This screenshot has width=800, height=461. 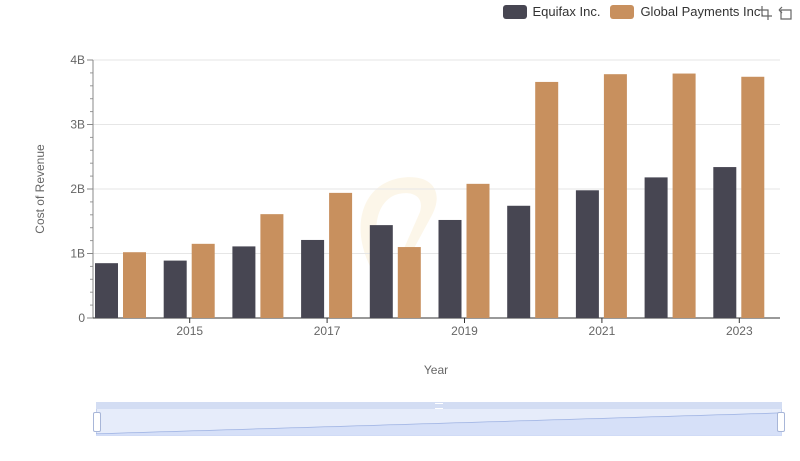 What do you see at coordinates (602, 331) in the screenshot?
I see `x-tick-label: 2021` at bounding box center [602, 331].